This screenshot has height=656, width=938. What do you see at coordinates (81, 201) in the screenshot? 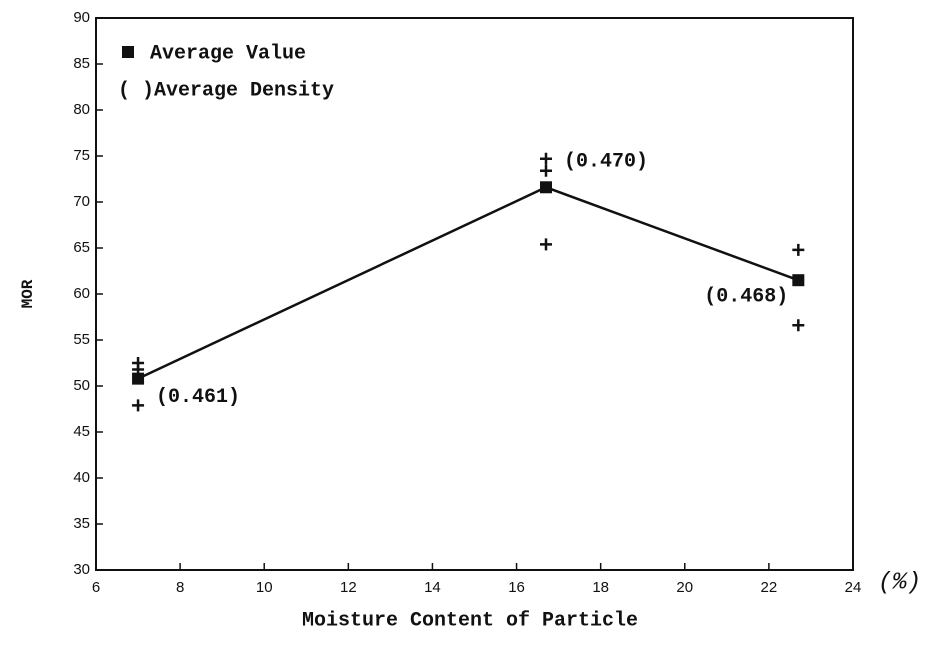
I see `y-tick-label: 70` at bounding box center [81, 201].